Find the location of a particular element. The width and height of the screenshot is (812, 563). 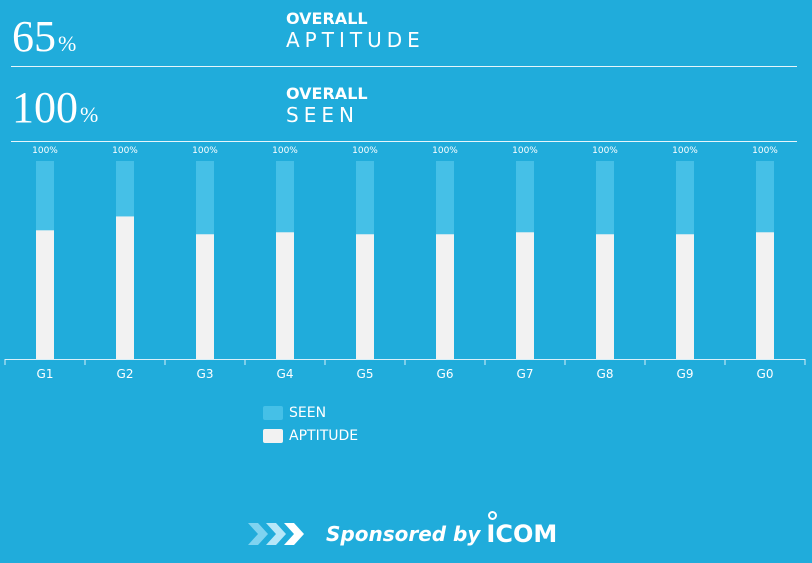

seen-value: 100 is located at coordinates (45, 107).